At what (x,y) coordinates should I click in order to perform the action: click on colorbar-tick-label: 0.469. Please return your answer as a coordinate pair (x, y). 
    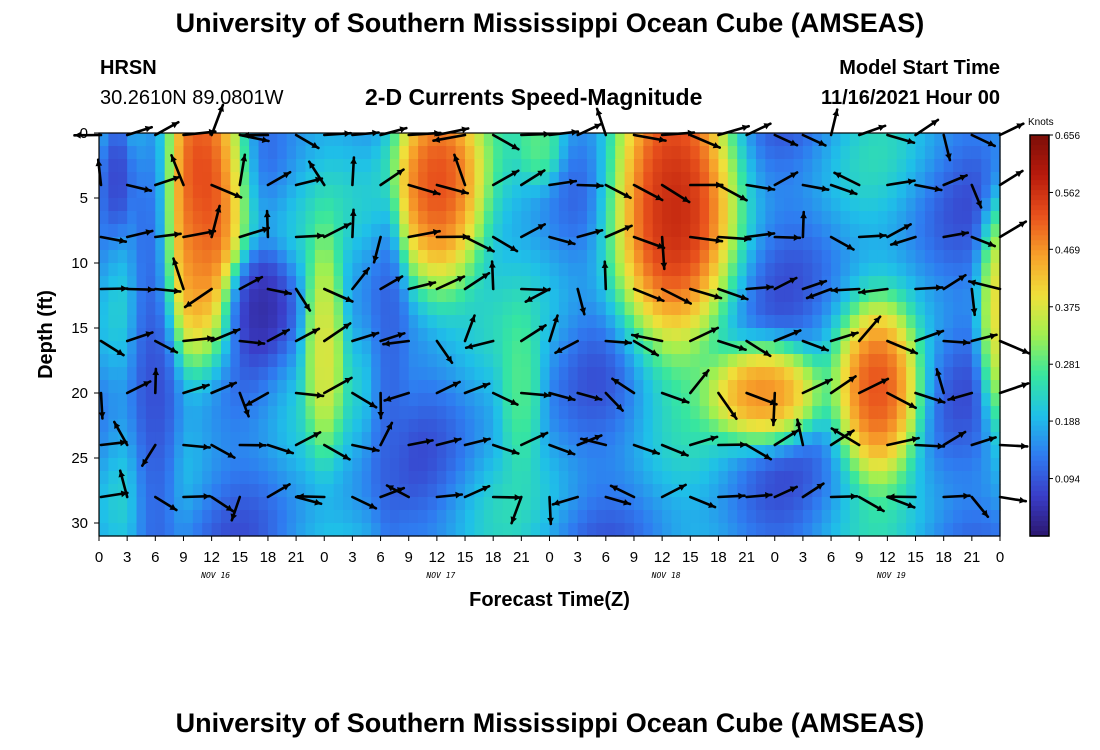
    Looking at the image, I should click on (1067, 250).